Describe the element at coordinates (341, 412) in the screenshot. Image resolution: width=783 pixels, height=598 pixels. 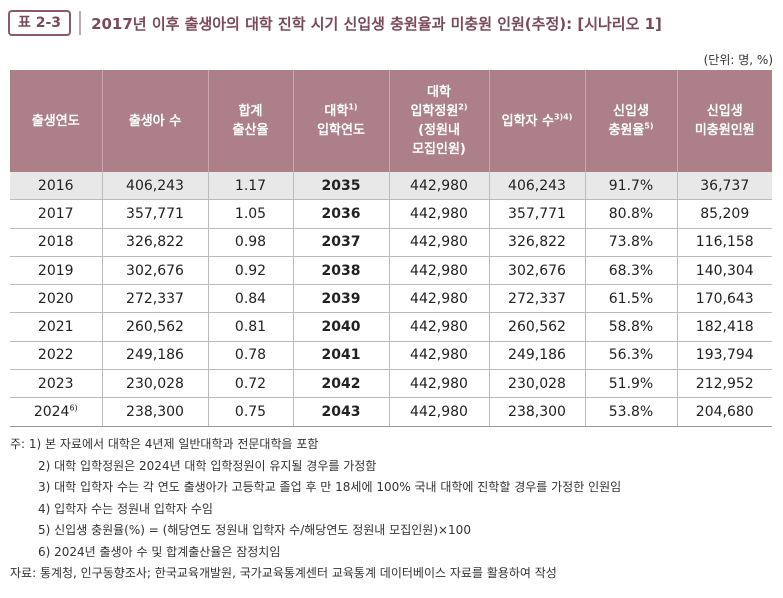
I see `cell-entry-year-value: 2043` at that location.